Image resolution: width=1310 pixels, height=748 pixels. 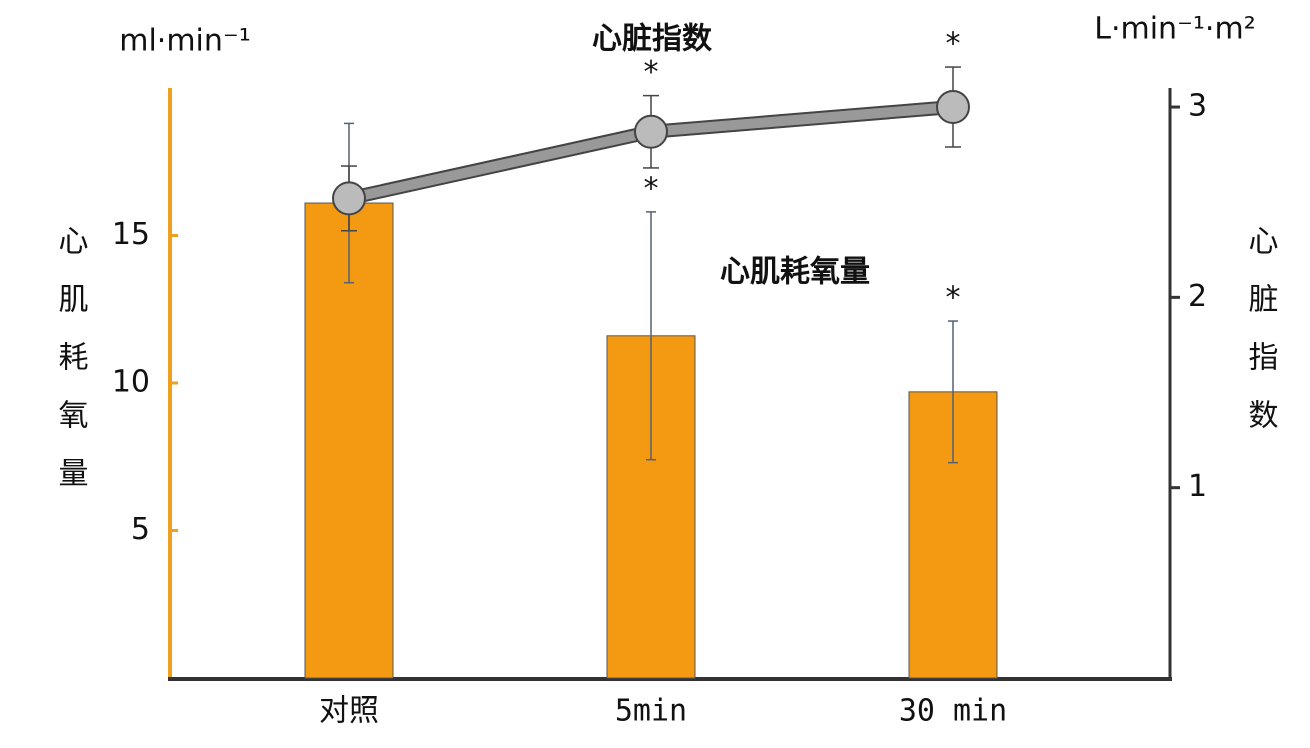 I want to click on y2-unit: L·min⁻¹·m², so click(x=1174, y=29).